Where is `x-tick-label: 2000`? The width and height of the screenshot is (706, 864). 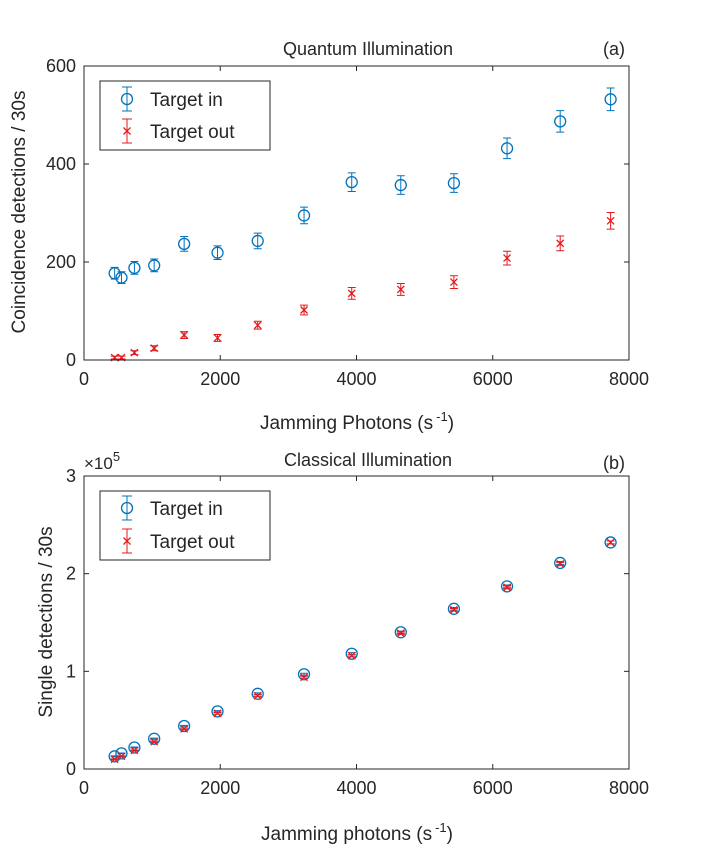 x-tick-label: 2000 is located at coordinates (220, 788).